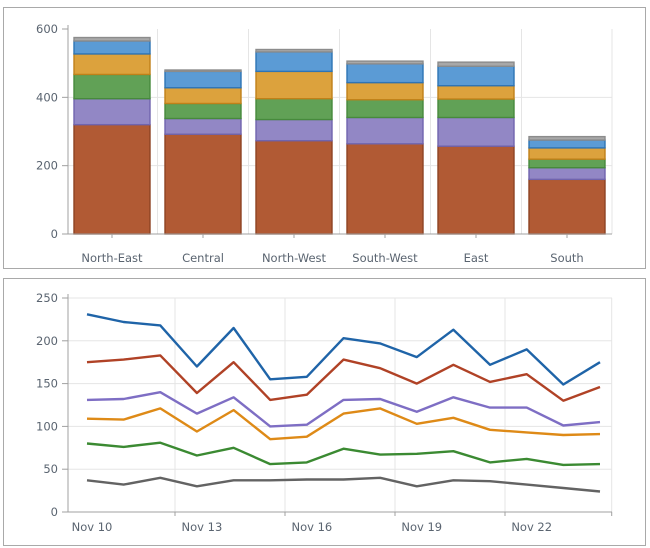 This screenshot has height=548, width=650. Describe the element at coordinates (421, 527) in the screenshot. I see `x-tick-label: Nov 19` at that location.